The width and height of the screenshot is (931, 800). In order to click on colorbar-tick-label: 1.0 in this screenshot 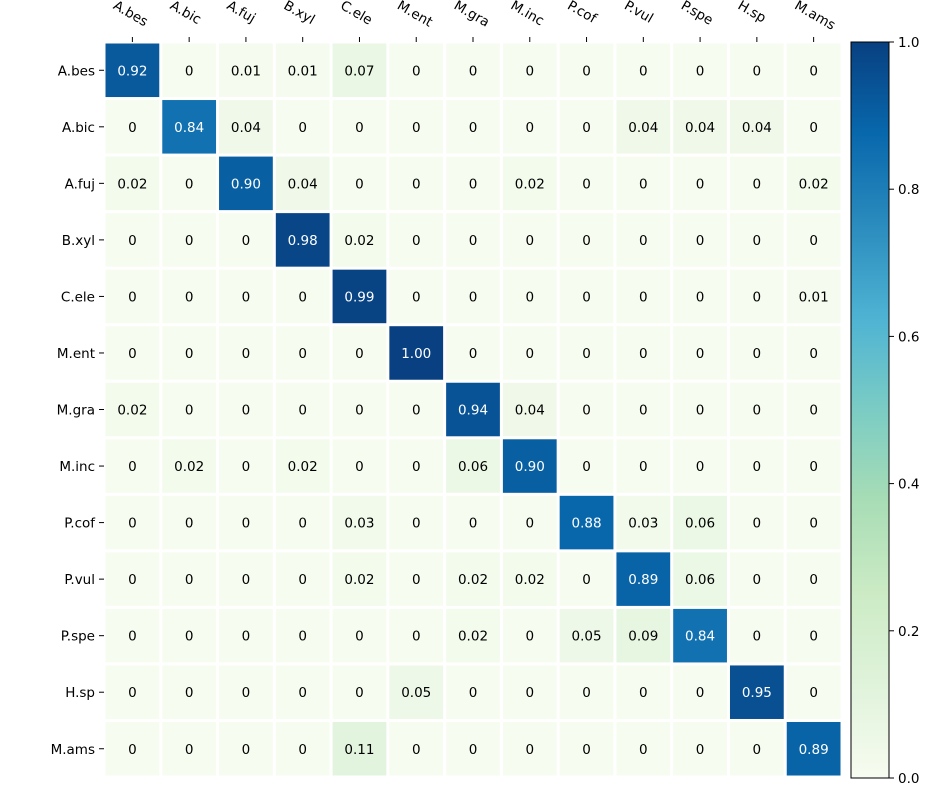, I will do `click(908, 43)`.